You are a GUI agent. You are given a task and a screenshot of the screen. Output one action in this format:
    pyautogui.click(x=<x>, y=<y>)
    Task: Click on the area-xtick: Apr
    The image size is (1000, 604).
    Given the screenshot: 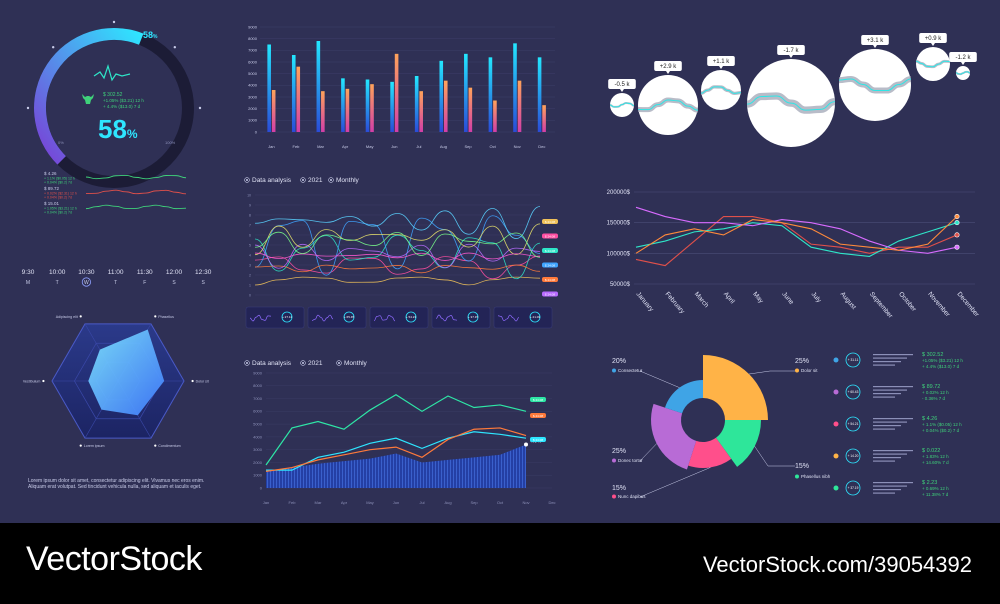 What is the action you would take?
    pyautogui.click(x=344, y=502)
    